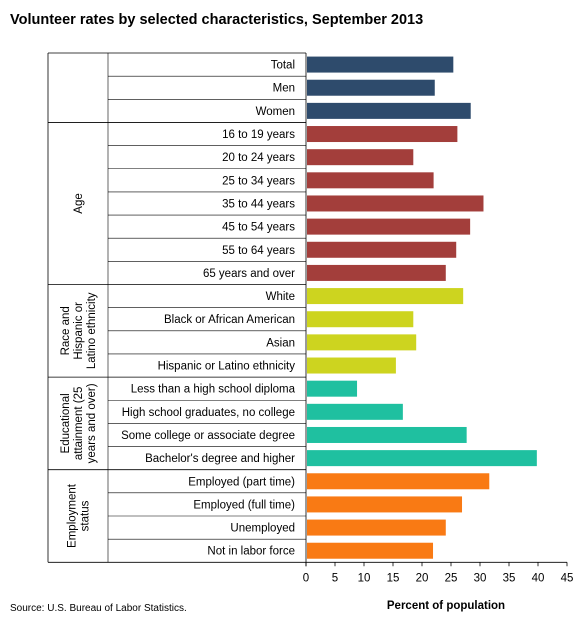  I want to click on group-label-line: Hispanic or, so click(79, 331).